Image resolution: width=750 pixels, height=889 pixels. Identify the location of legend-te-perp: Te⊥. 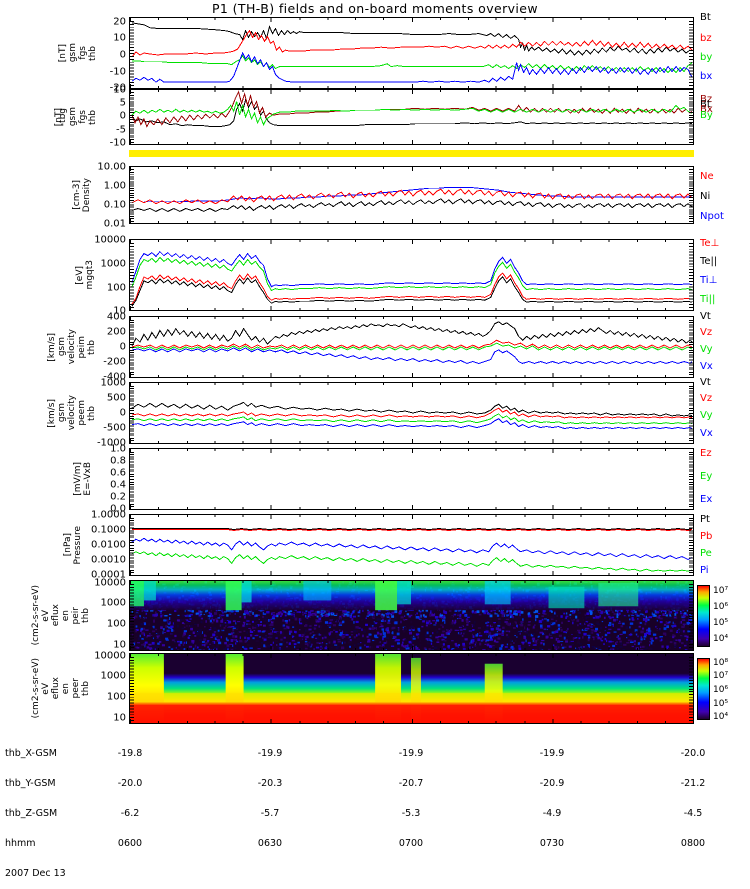
(709, 243).